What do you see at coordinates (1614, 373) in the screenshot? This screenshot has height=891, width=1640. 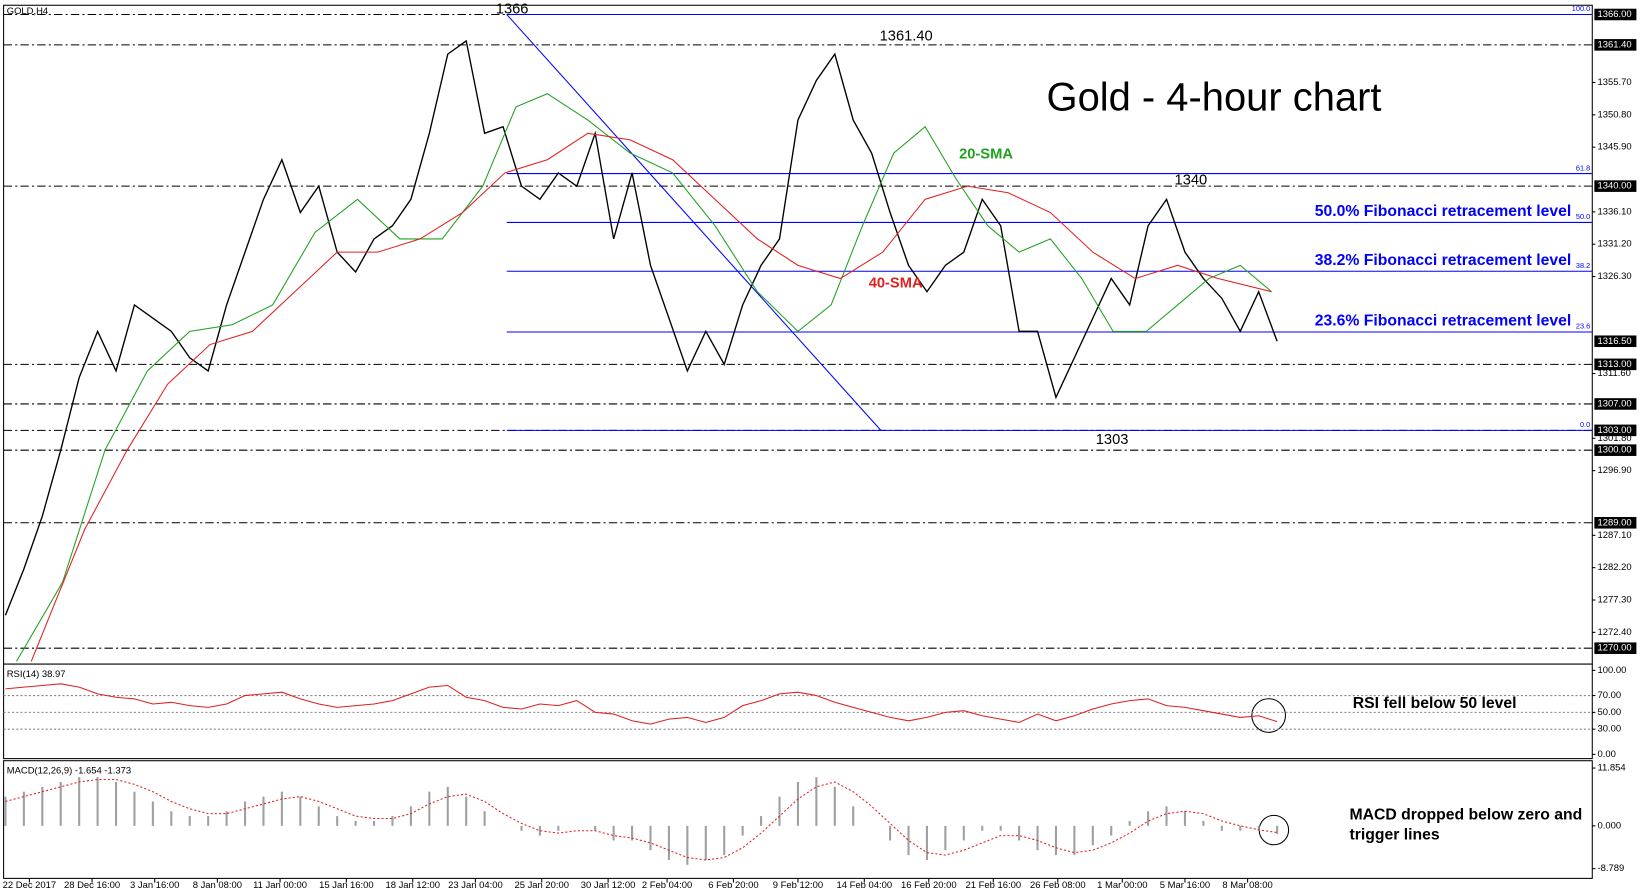 I see `y-tick-label: 1311.60` at bounding box center [1614, 373].